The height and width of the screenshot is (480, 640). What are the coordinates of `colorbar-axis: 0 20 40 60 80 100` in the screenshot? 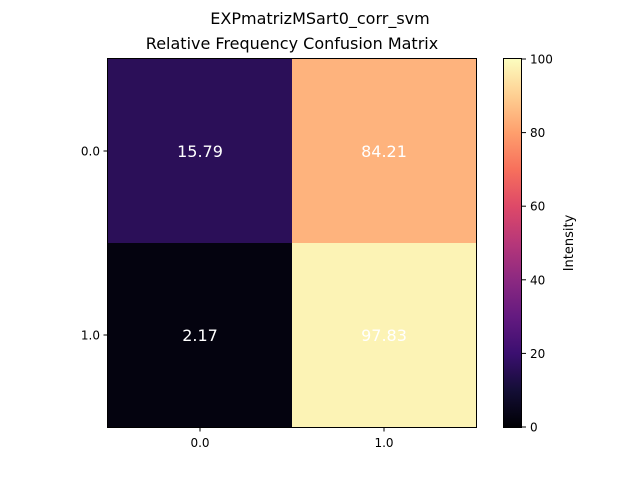 It's located at (537, 244).